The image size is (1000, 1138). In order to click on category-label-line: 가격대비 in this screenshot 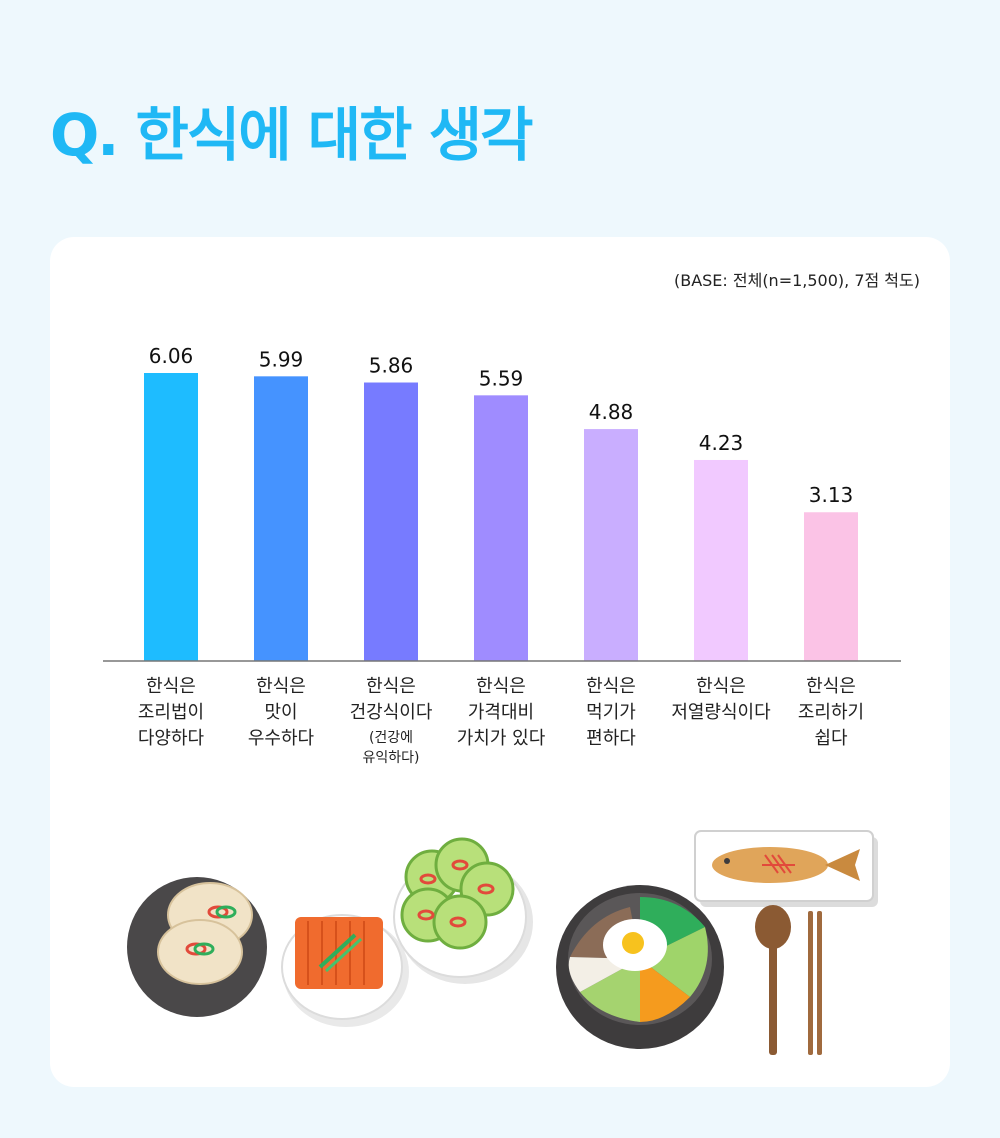, I will do `click(501, 712)`.